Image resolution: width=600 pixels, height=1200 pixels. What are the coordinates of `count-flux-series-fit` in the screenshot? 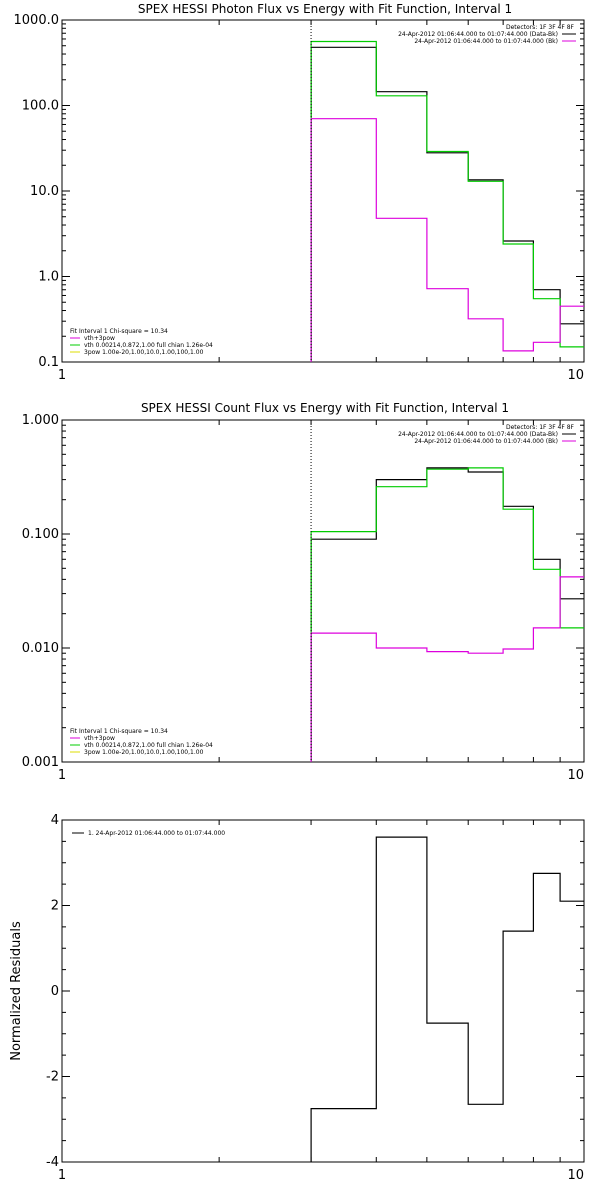 It's located at (447, 614).